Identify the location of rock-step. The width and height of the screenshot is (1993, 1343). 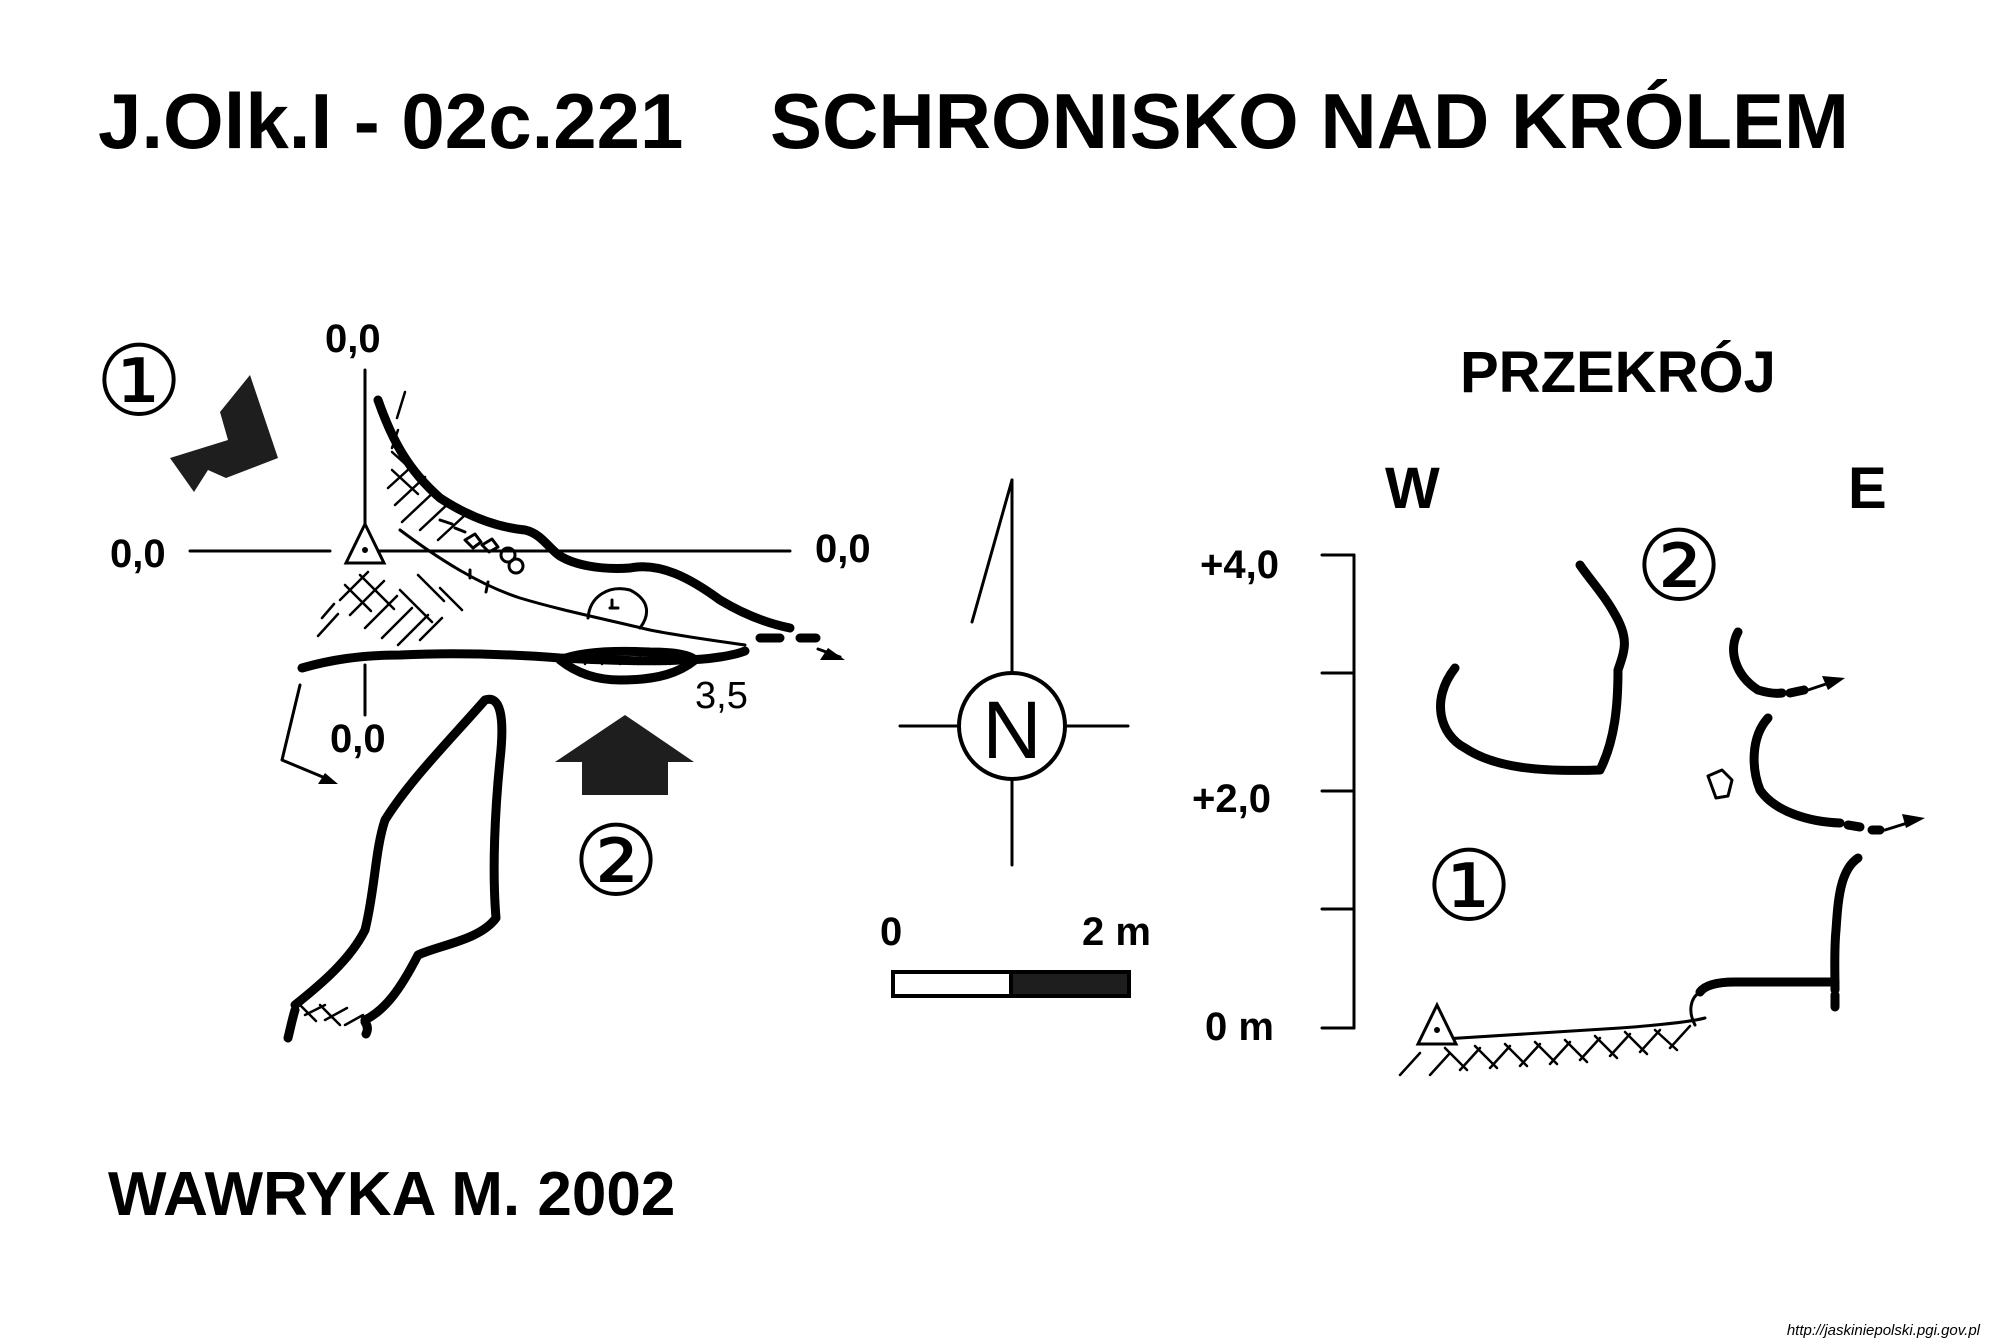
(617, 608).